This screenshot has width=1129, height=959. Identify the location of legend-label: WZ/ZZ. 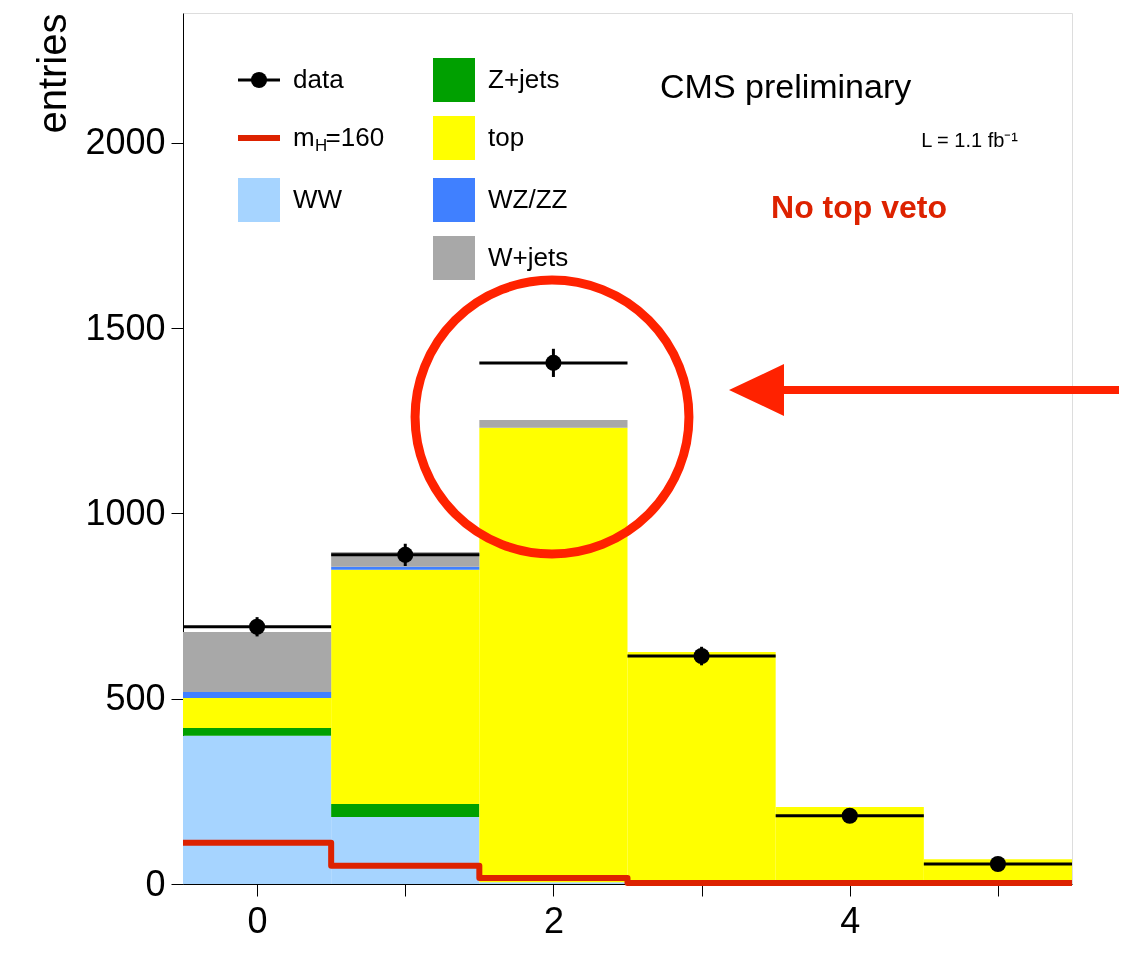
(528, 199).